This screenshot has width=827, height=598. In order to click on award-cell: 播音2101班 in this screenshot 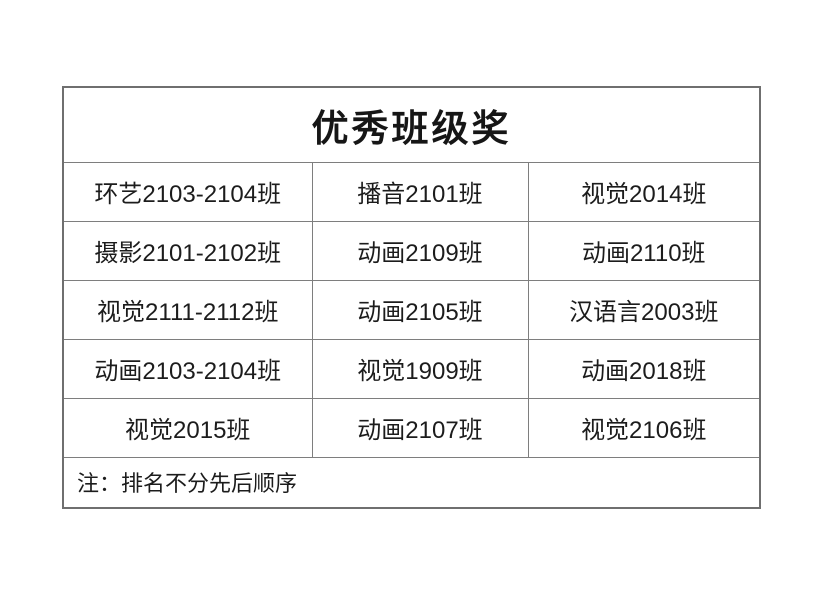, I will do `click(420, 191)`.